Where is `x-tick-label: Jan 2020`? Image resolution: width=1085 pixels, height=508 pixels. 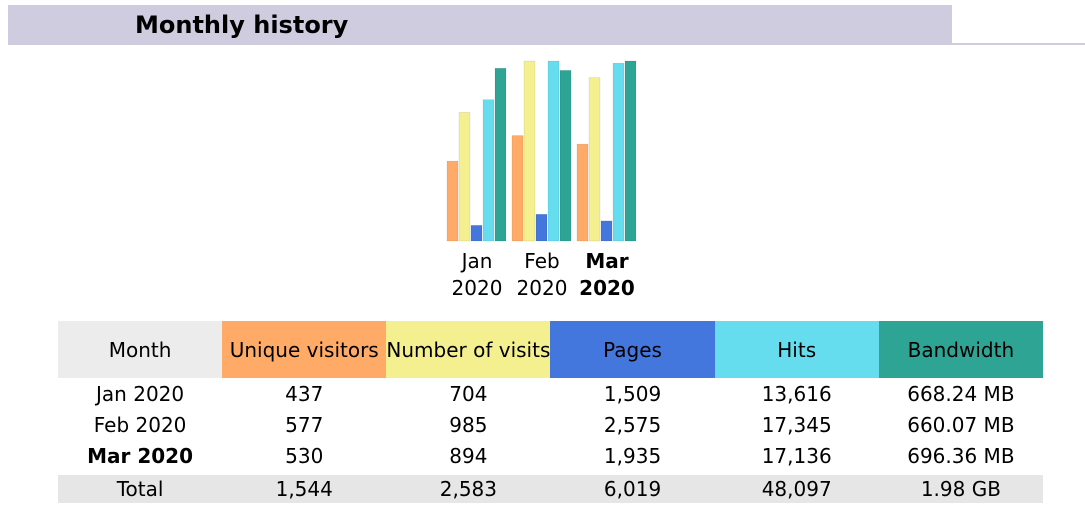
x-tick-label: Jan 2020 is located at coordinates (477, 274).